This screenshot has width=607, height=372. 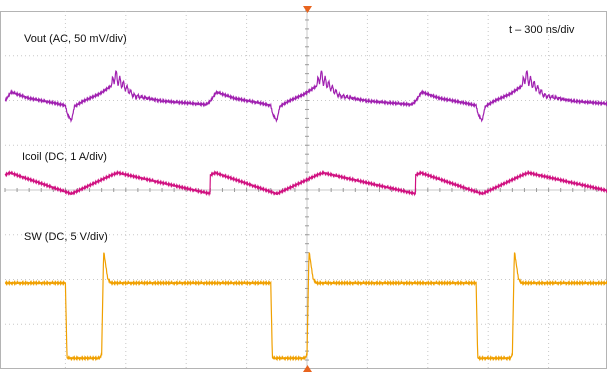 What do you see at coordinates (307, 368) in the screenshot?
I see `trigger-marker-bottom` at bounding box center [307, 368].